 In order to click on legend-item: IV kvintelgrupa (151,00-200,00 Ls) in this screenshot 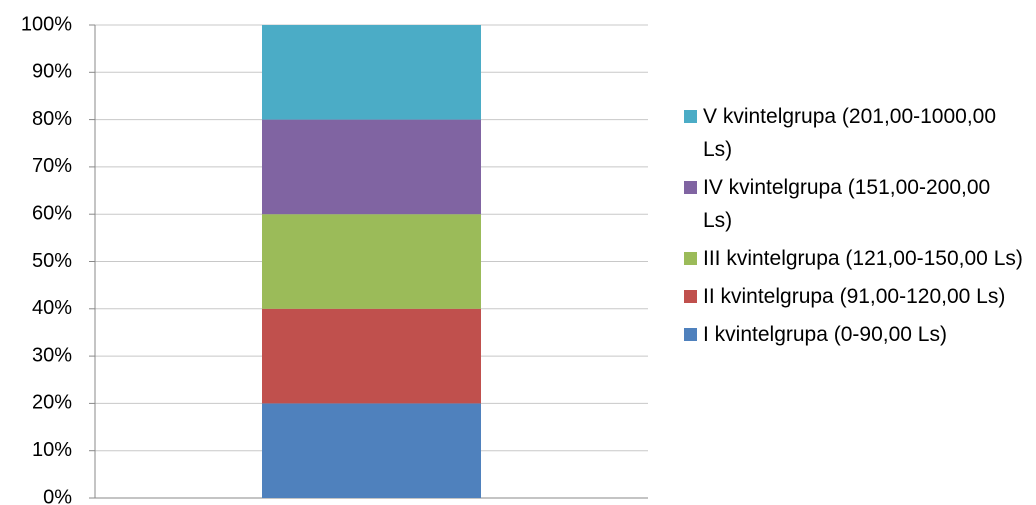, I will do `click(856, 204)`.